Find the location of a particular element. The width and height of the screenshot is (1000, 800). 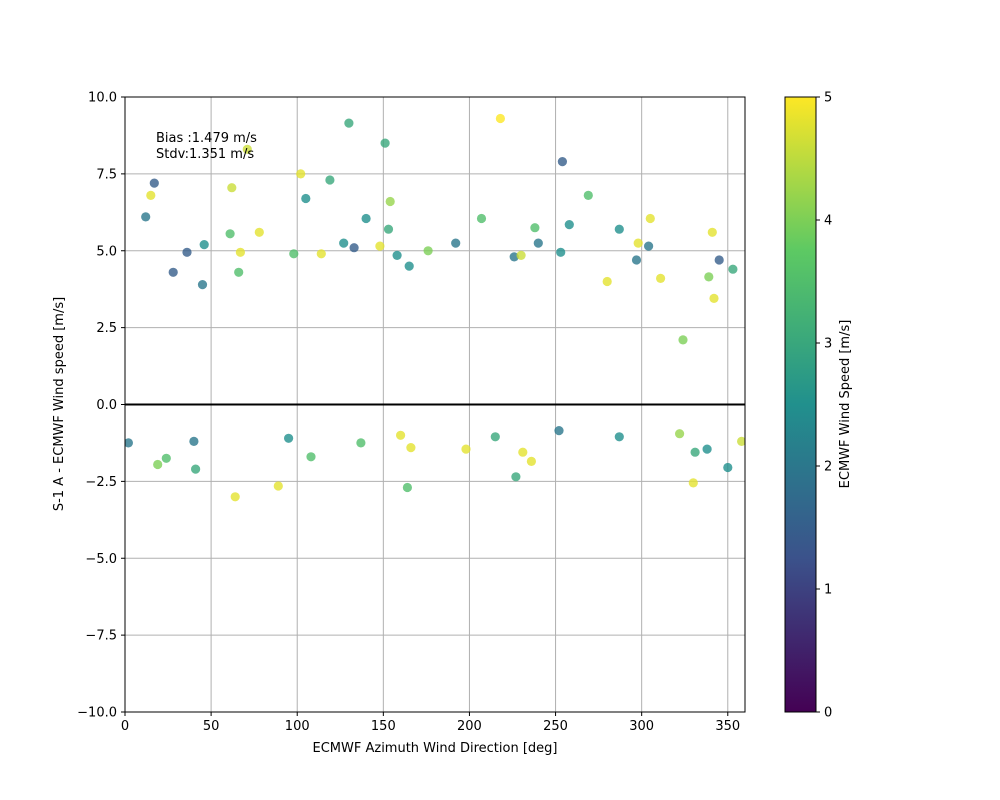

colorbar-tick-label: 2 is located at coordinates (828, 467).